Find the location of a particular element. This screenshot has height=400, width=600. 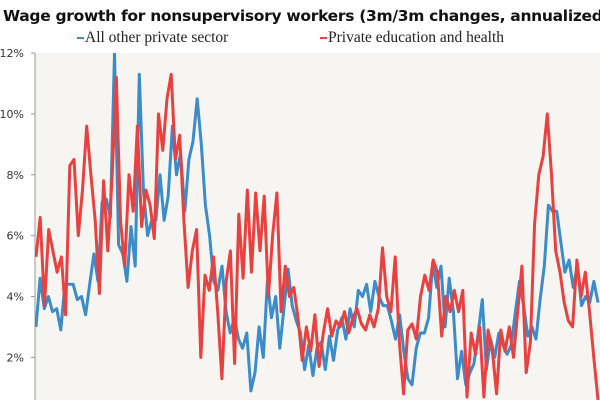

y-tick-label: 4% is located at coordinates (15, 297).